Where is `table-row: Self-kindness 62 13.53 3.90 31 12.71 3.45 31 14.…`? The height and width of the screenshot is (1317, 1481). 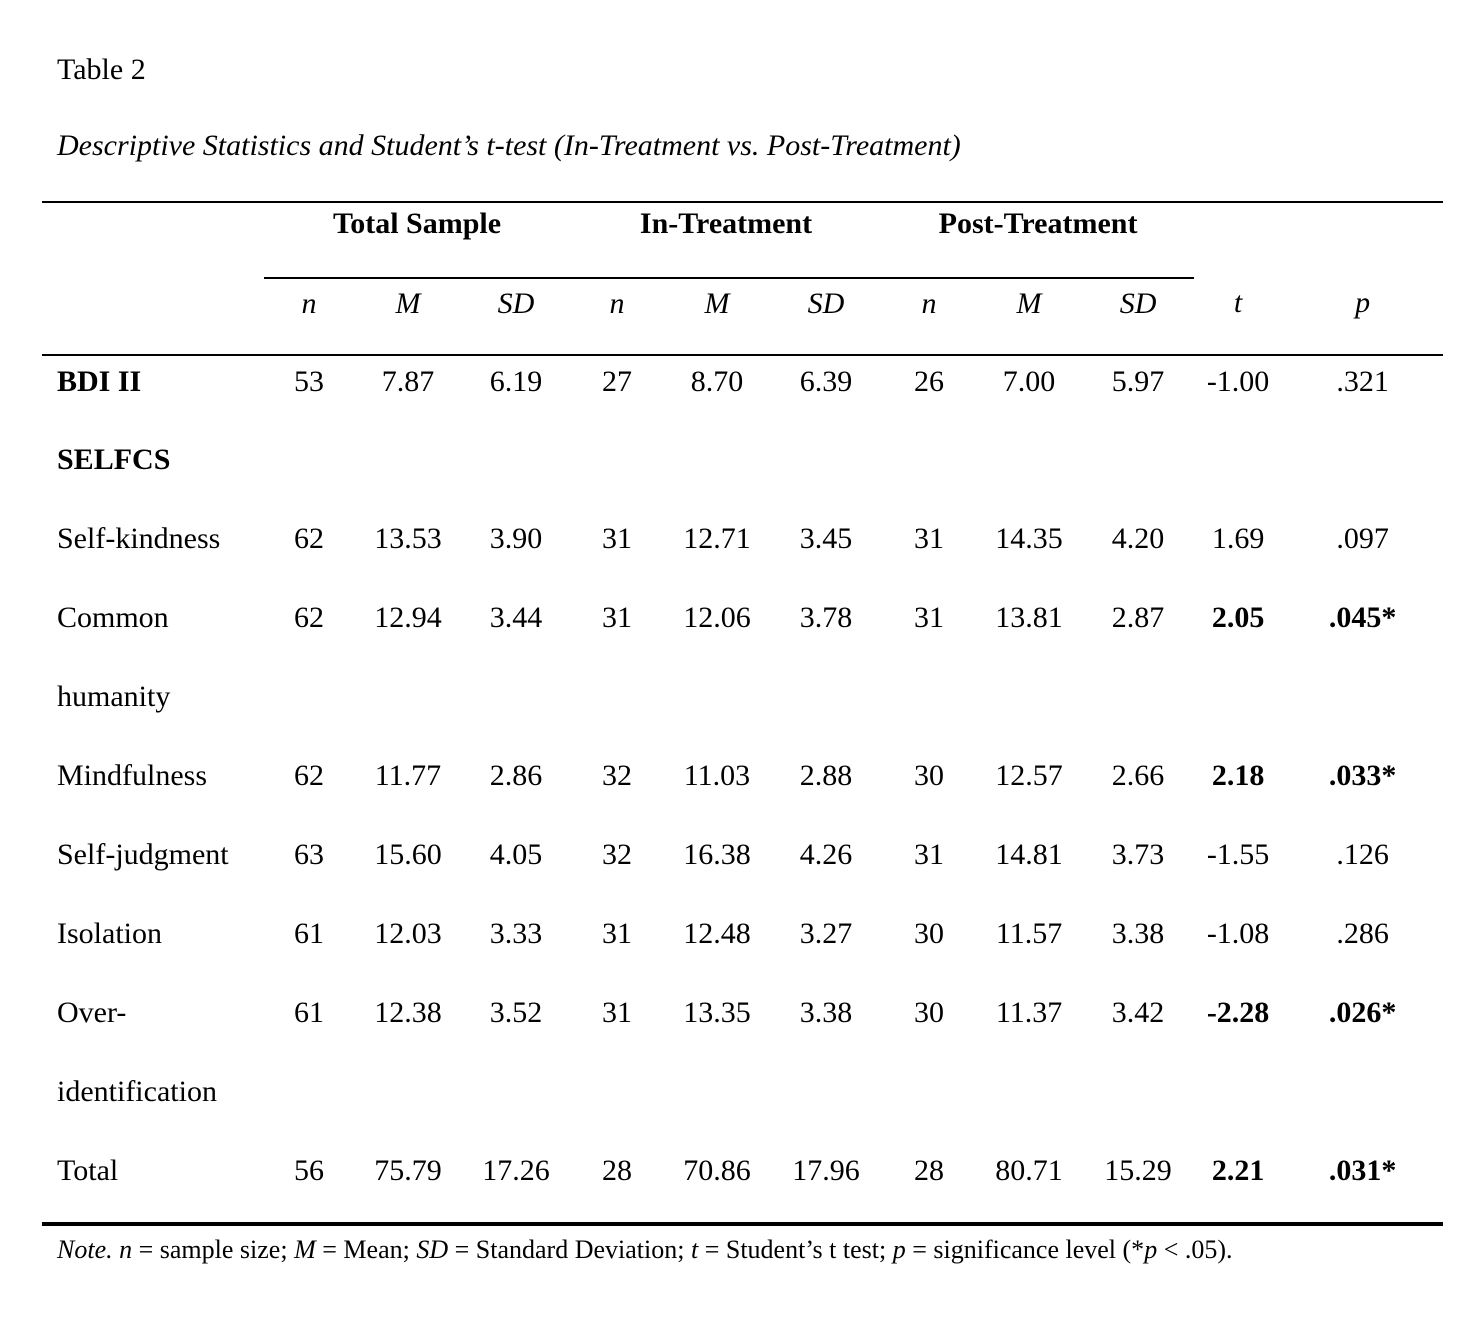 table-row: Self-kindness 62 13.53 3.90 31 12.71 3.45 31 14.… is located at coordinates (742, 552).